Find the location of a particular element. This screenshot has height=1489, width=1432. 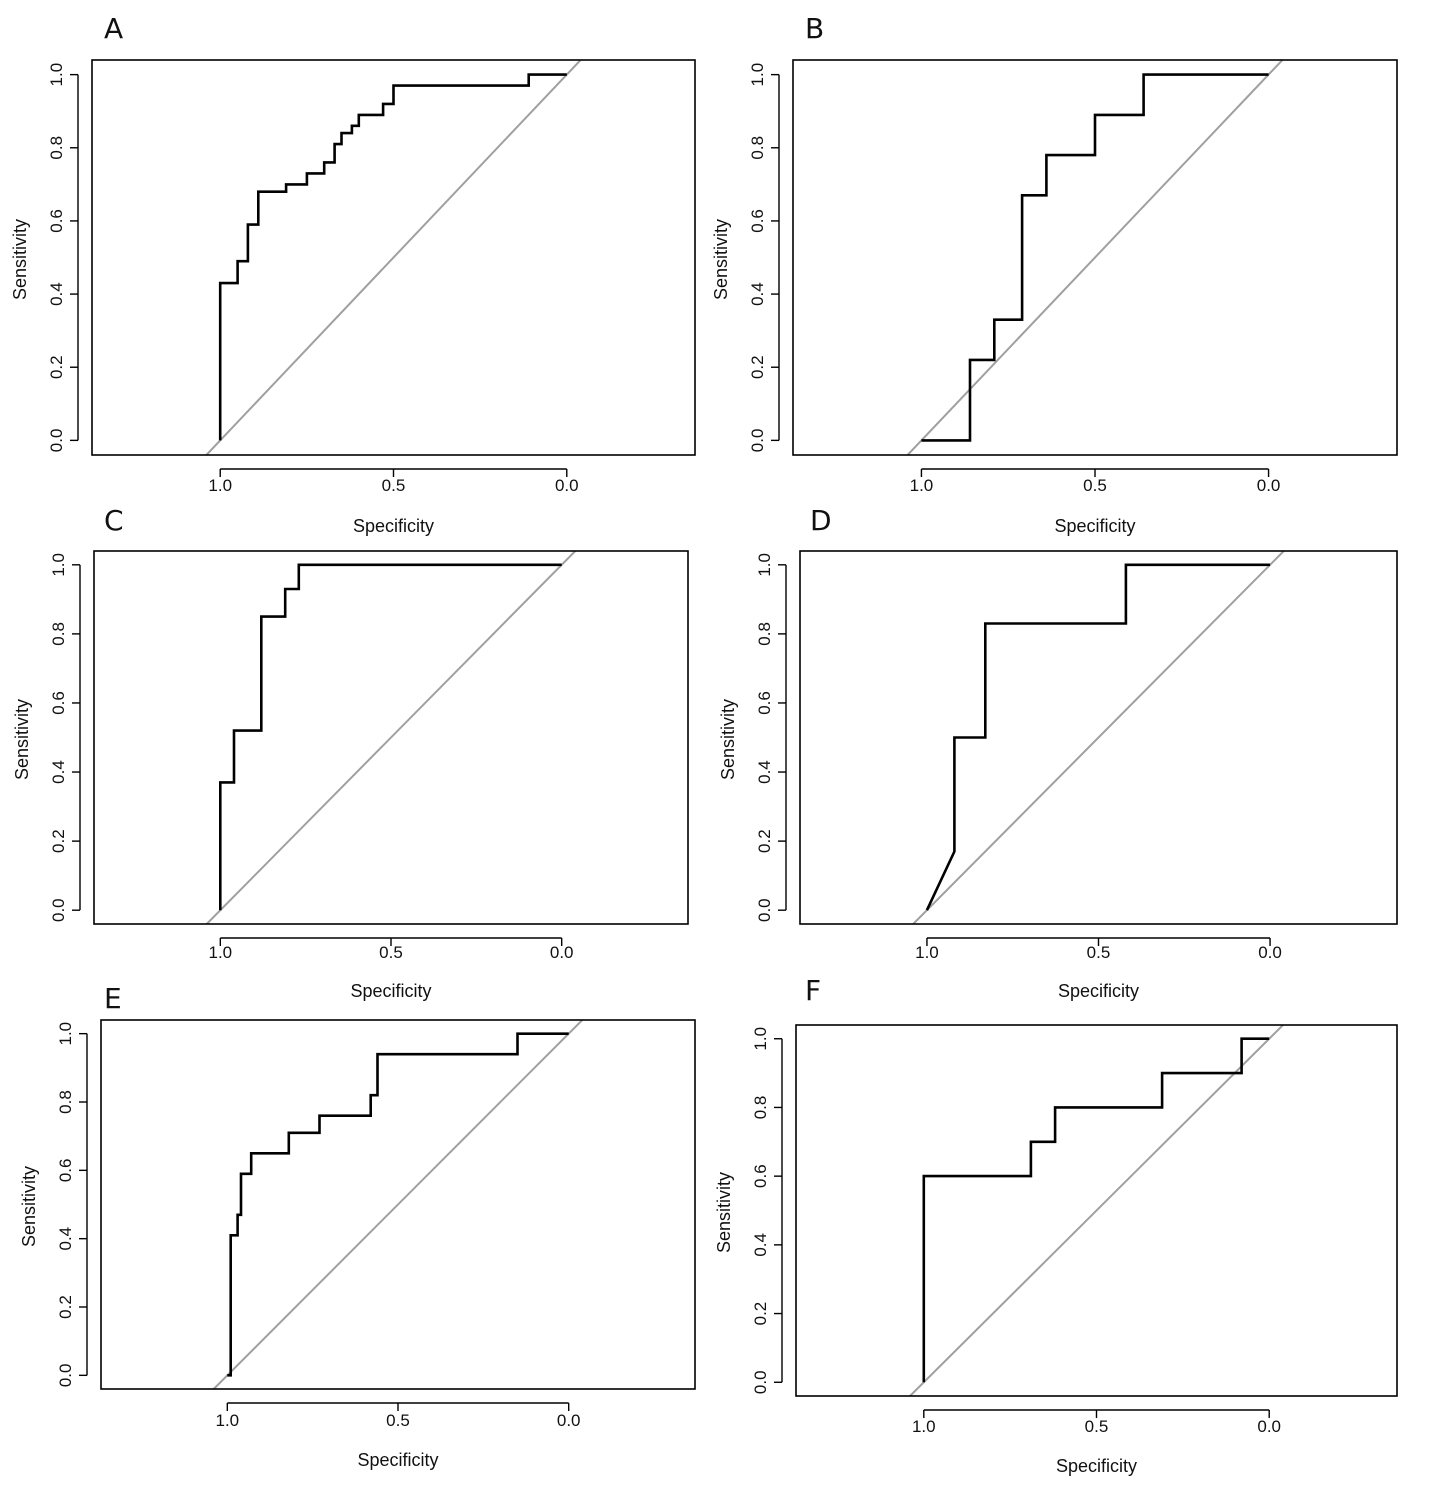

y-tick-label-d: 1.0 is located at coordinates (764, 565).